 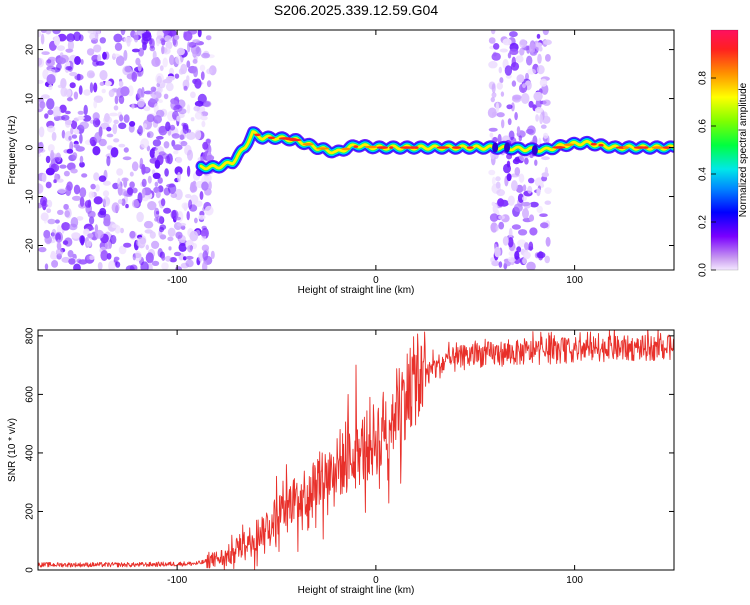 What do you see at coordinates (30, 196) in the screenshot?
I see `y-tick-label: -10` at bounding box center [30, 196].